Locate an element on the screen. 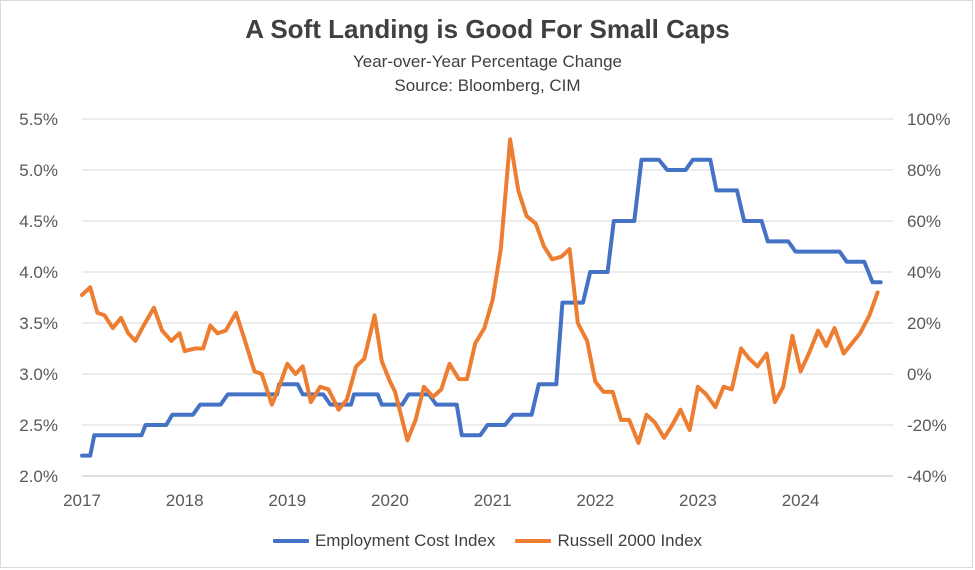 Image resolution: width=975 pixels, height=570 pixels. x-tick-label: 2018 is located at coordinates (185, 500).